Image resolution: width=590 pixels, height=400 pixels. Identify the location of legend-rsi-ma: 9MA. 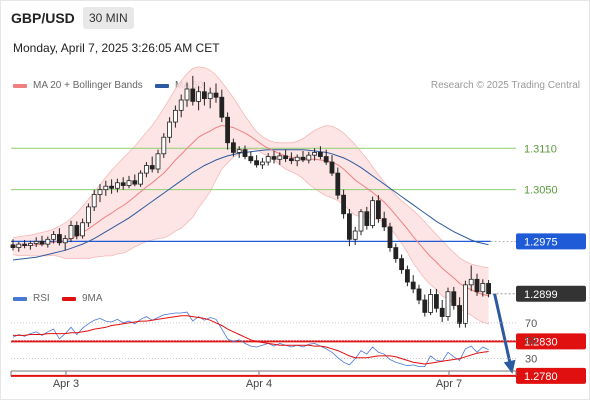
(82, 298).